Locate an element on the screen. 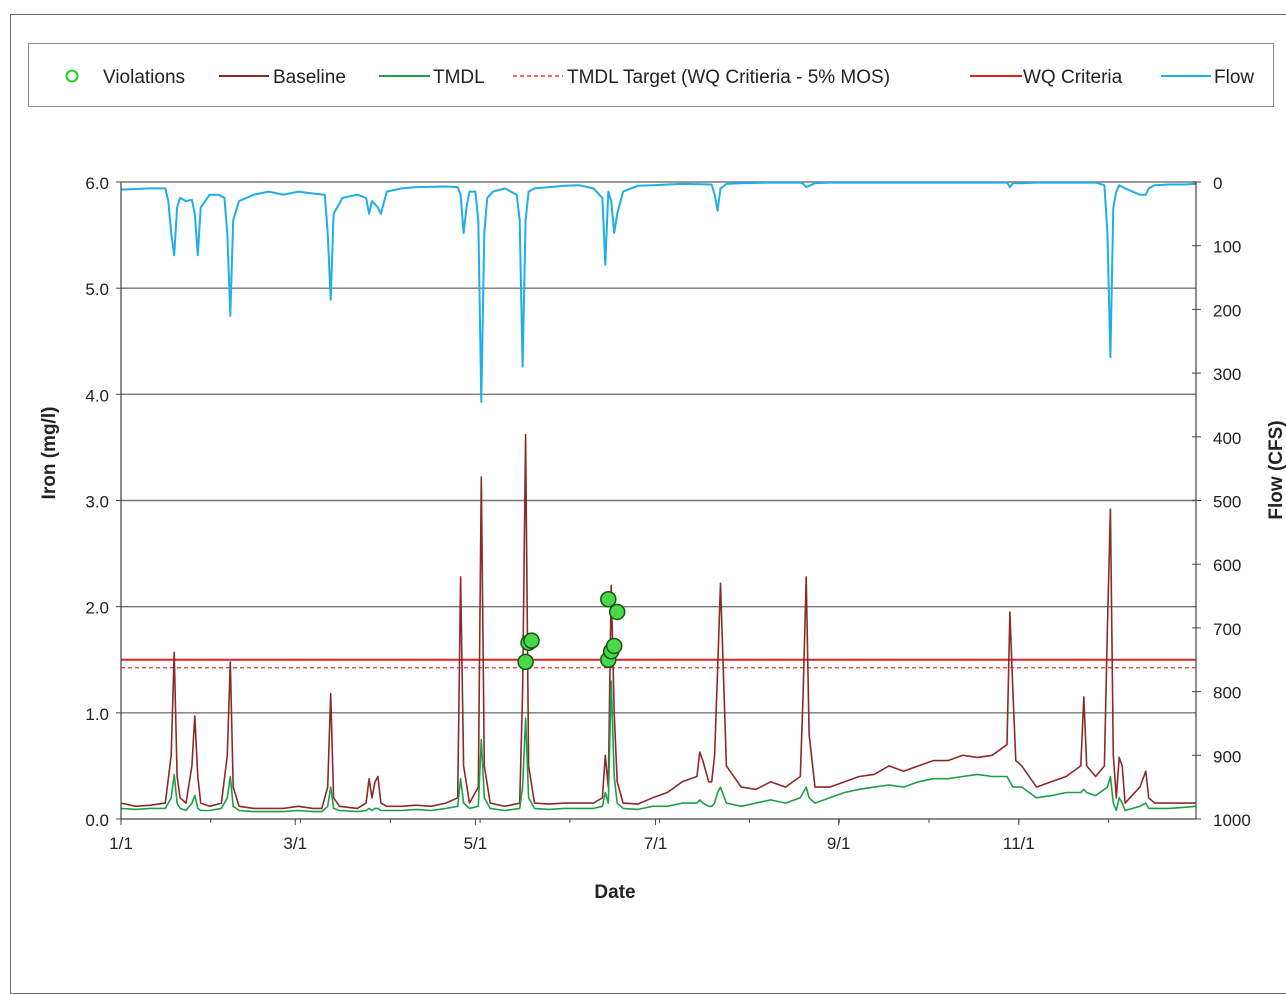 The width and height of the screenshot is (1286, 994). violations-legend-label: Violations is located at coordinates (144, 77).